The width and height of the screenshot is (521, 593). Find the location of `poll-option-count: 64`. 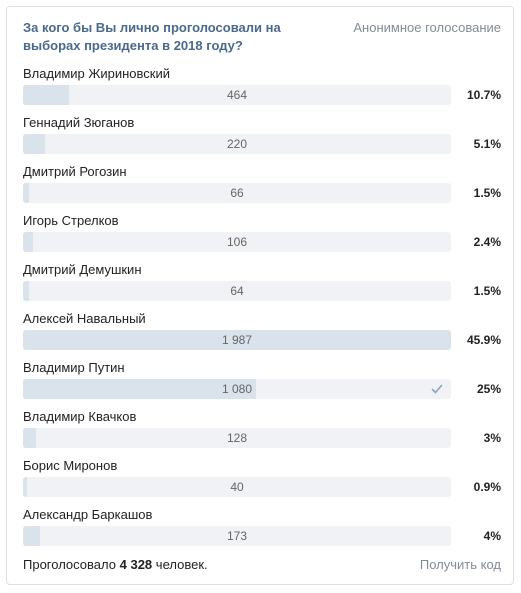

poll-option-count: 64 is located at coordinates (237, 291).